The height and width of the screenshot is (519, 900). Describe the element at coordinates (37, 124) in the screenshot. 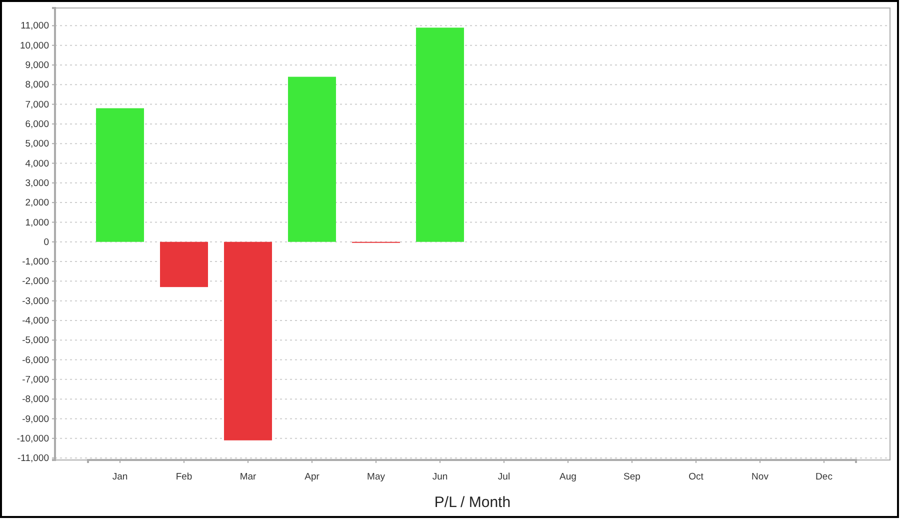

I see `y-tick-label: 6,000` at that location.